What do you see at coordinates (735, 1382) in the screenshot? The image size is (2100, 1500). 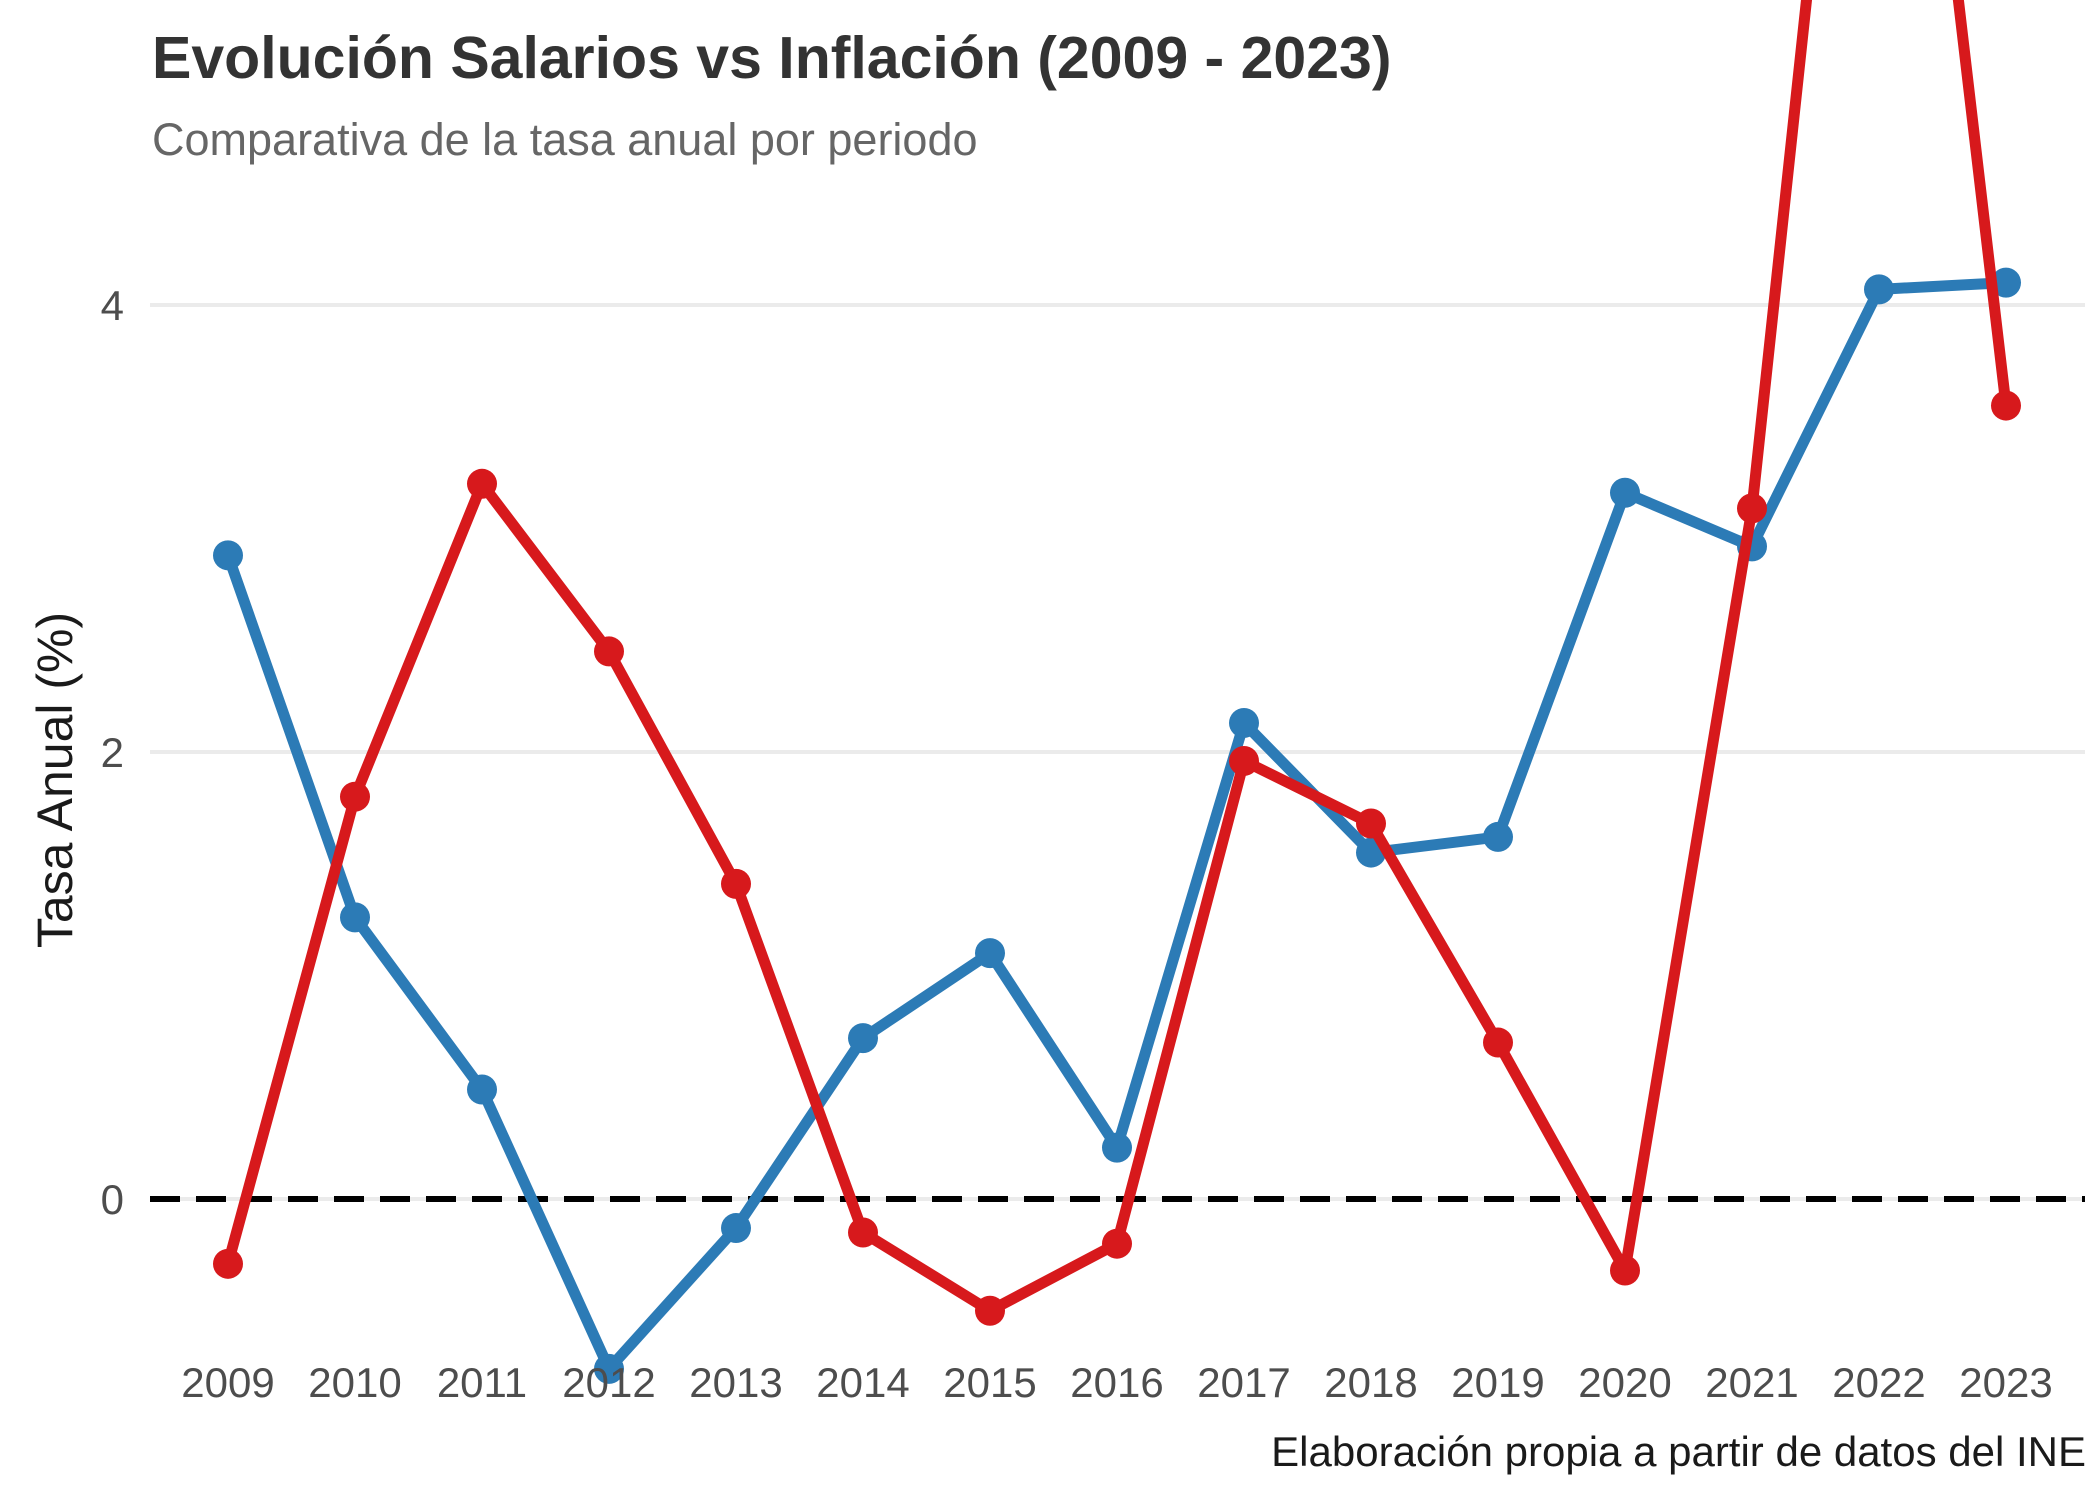 I see `x-tick-label: 2013` at bounding box center [735, 1382].